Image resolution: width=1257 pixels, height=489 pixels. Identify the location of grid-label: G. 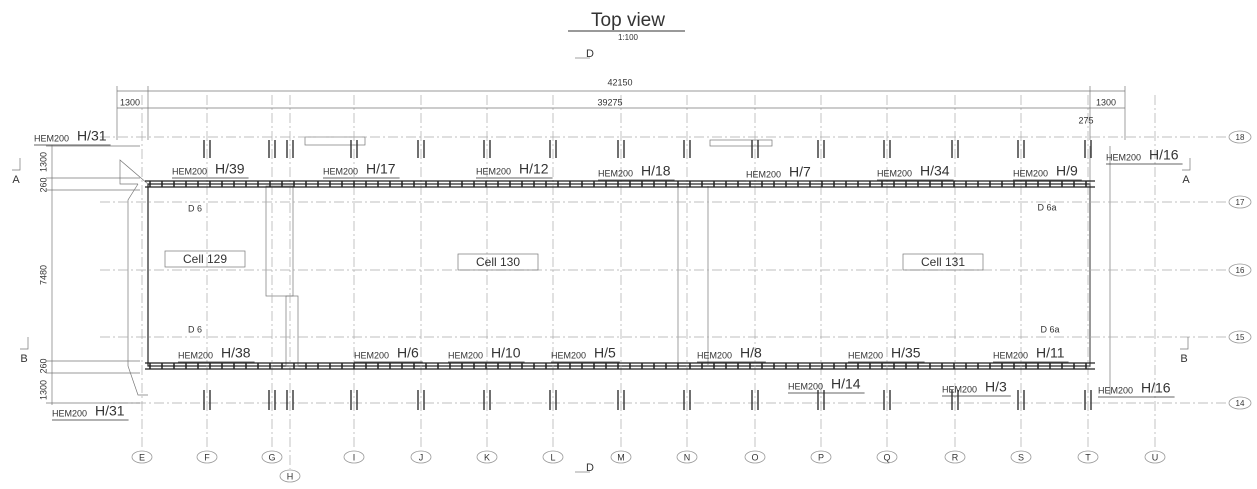
(271, 457).